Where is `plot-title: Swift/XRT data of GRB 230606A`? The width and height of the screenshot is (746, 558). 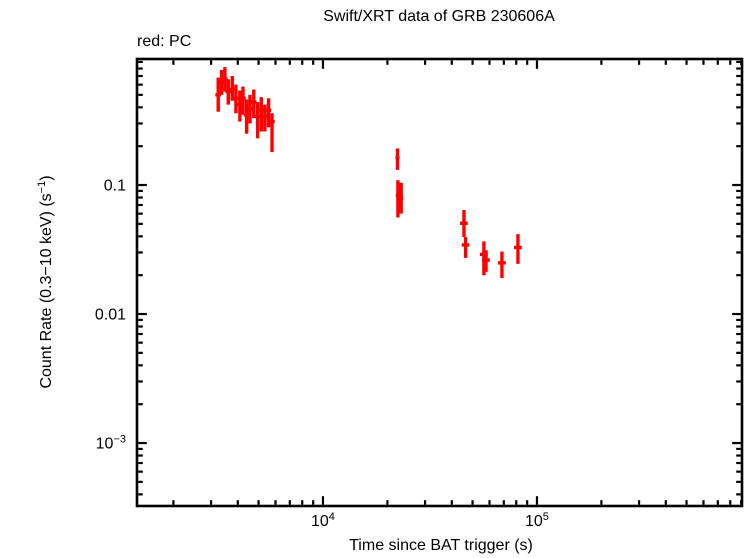 plot-title: Swift/XRT data of GRB 230606A is located at coordinates (439, 16).